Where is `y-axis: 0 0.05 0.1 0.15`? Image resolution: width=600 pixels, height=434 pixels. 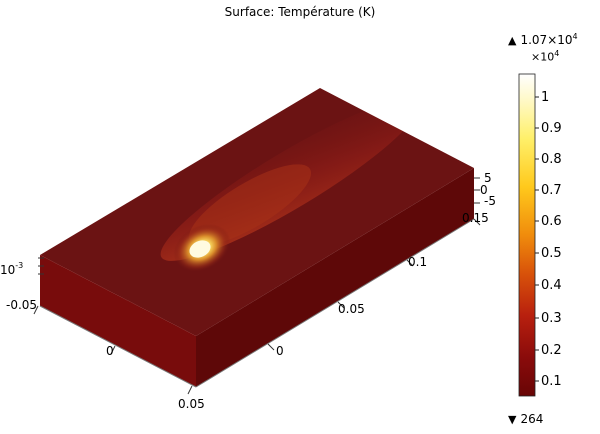
y-axis: 0 0.05 0.1 0.15 is located at coordinates (378, 284).